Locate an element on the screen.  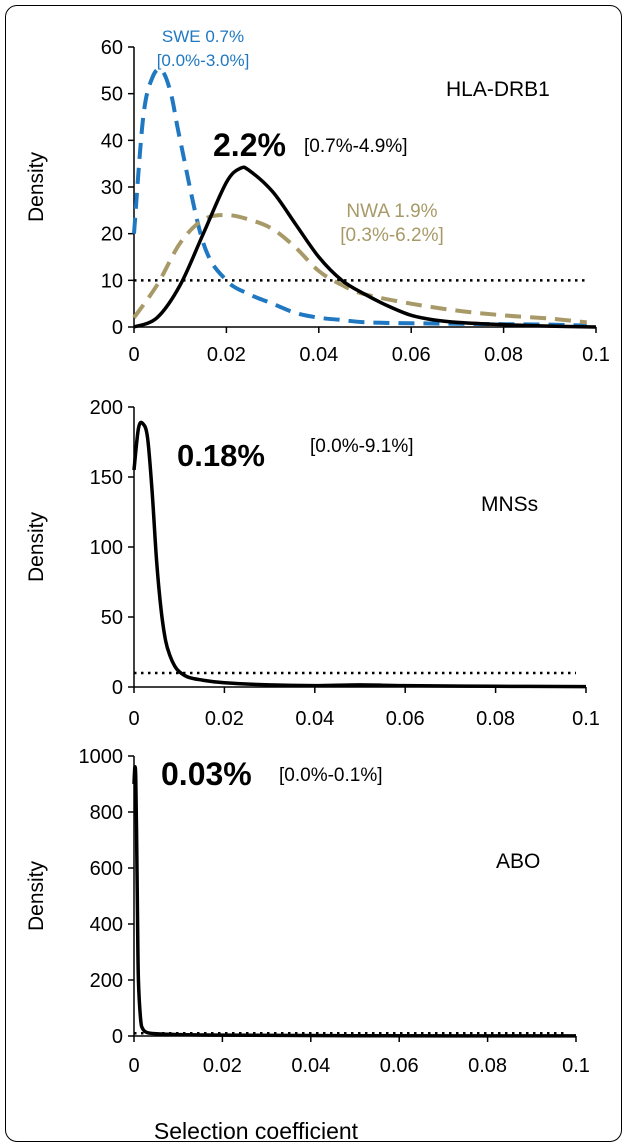
y-tick-label: 60 is located at coordinates (112, 48).